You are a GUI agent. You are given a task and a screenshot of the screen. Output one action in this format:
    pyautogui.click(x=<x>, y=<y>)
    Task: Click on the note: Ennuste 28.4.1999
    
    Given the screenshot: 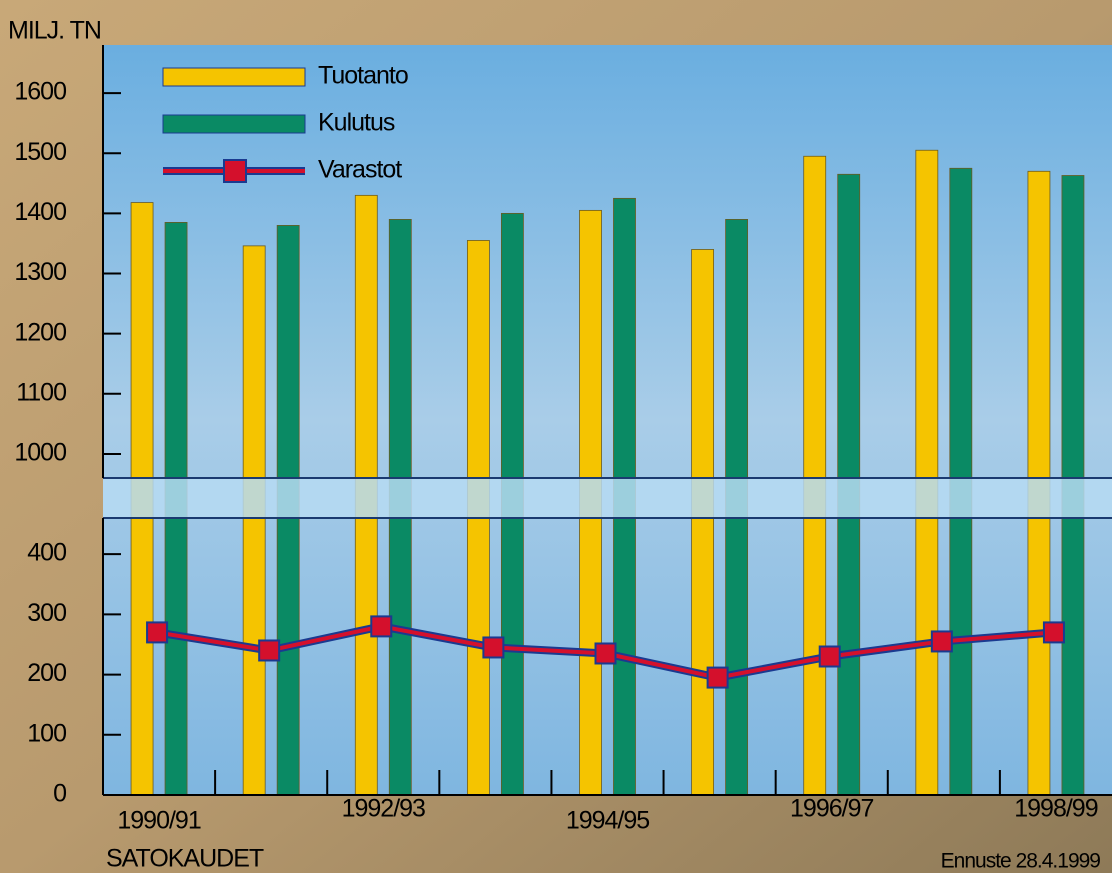 What is the action you would take?
    pyautogui.click(x=1021, y=861)
    